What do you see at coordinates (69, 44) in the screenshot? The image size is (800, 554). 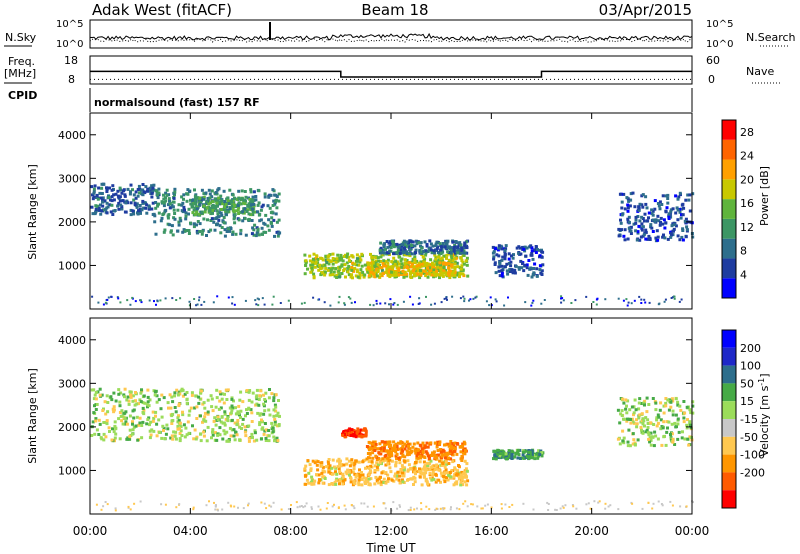 I see `noise-tick-left-bottom: 10^0` at bounding box center [69, 44].